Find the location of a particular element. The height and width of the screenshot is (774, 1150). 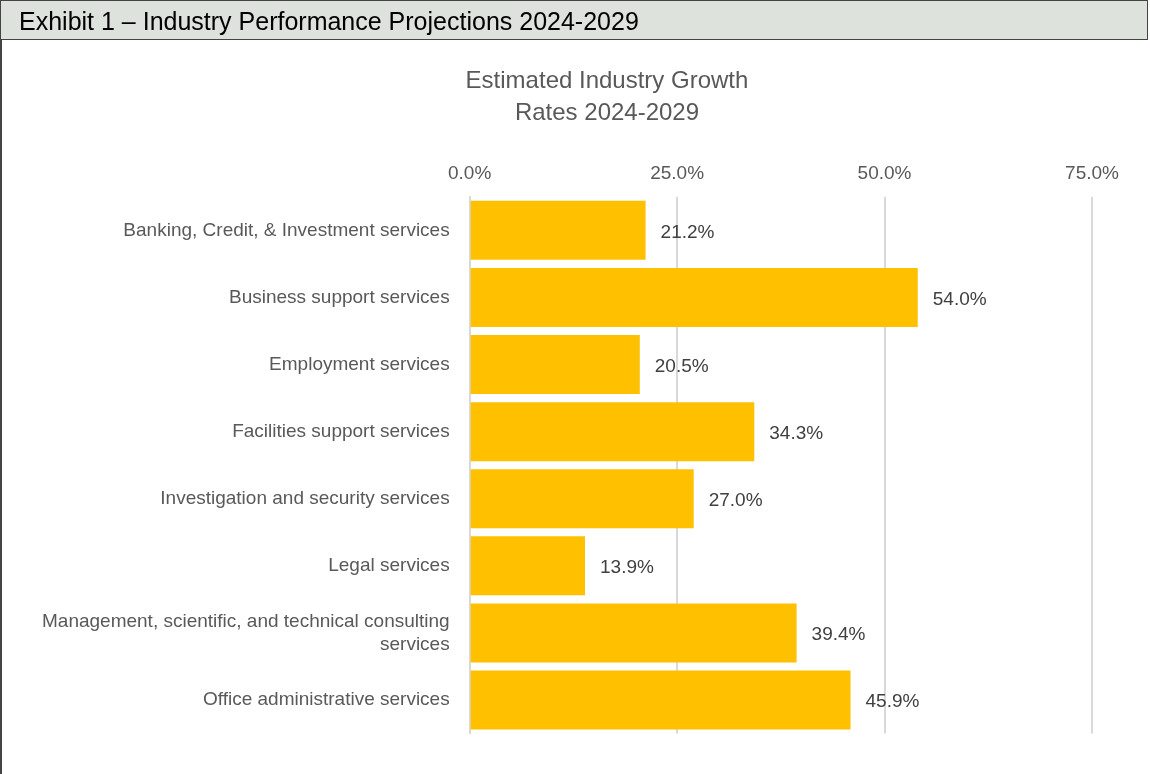

data-label: 45.9% is located at coordinates (892, 701).